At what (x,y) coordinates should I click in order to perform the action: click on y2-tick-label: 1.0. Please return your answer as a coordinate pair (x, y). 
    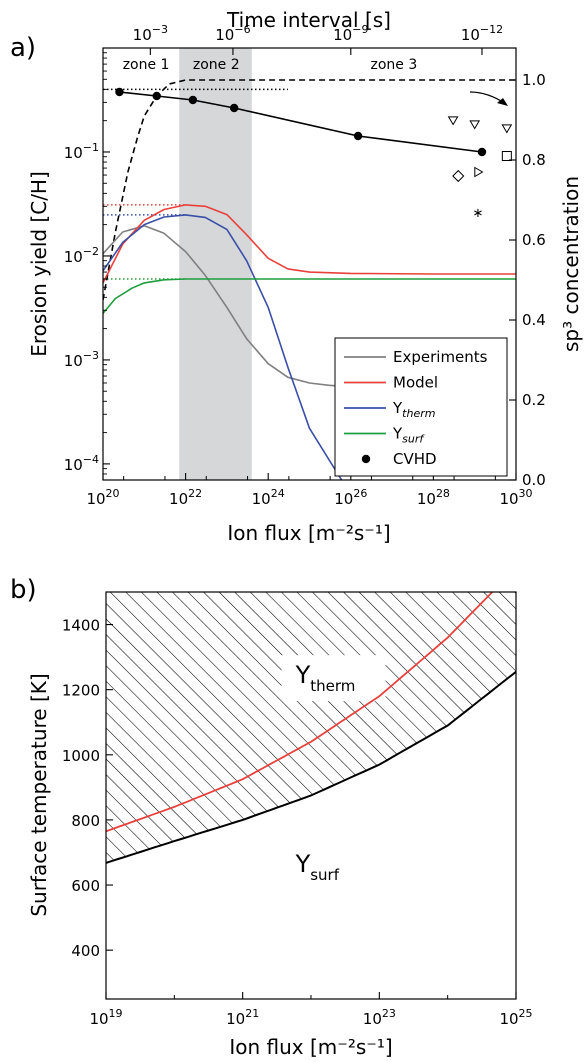
    Looking at the image, I should click on (534, 80).